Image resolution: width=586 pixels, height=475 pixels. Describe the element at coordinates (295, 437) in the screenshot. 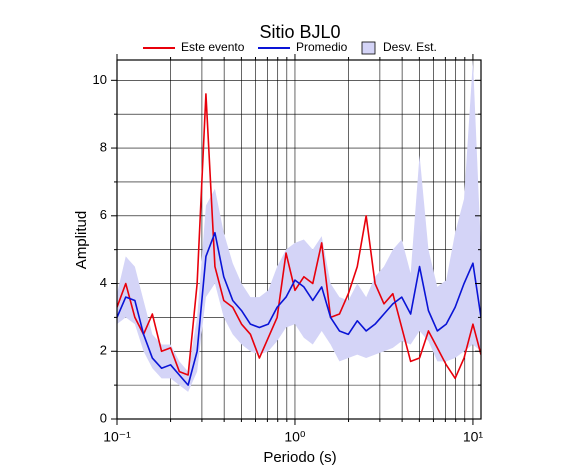

I see `x-tick-label: 10⁰` at that location.